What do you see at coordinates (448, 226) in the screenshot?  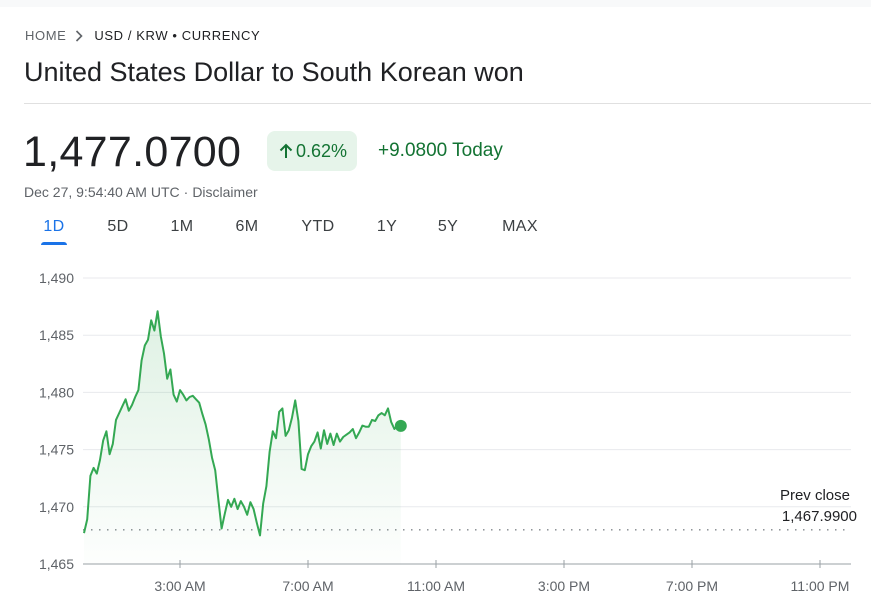 I see `tab-5y: 5Y` at bounding box center [448, 226].